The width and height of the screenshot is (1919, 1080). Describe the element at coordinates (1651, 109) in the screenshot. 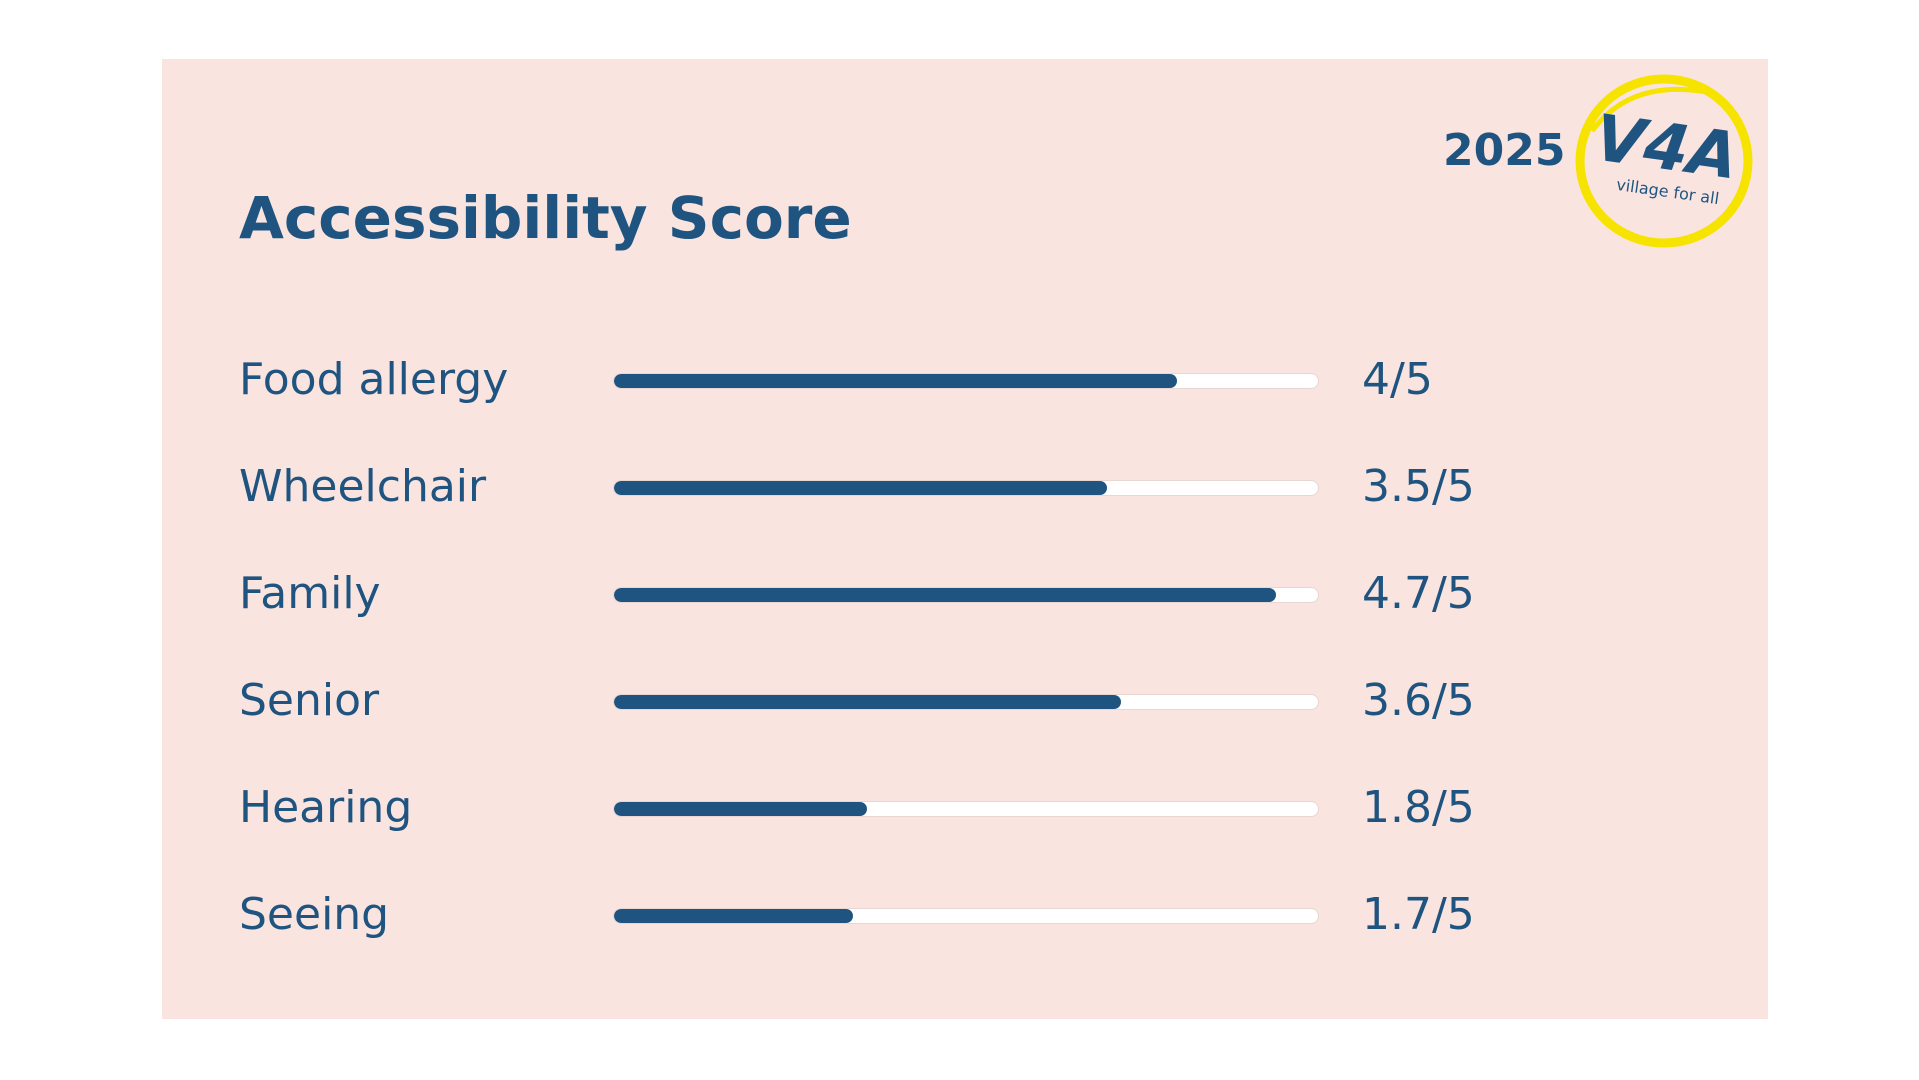

I see `logo-ring-swoosh` at that location.